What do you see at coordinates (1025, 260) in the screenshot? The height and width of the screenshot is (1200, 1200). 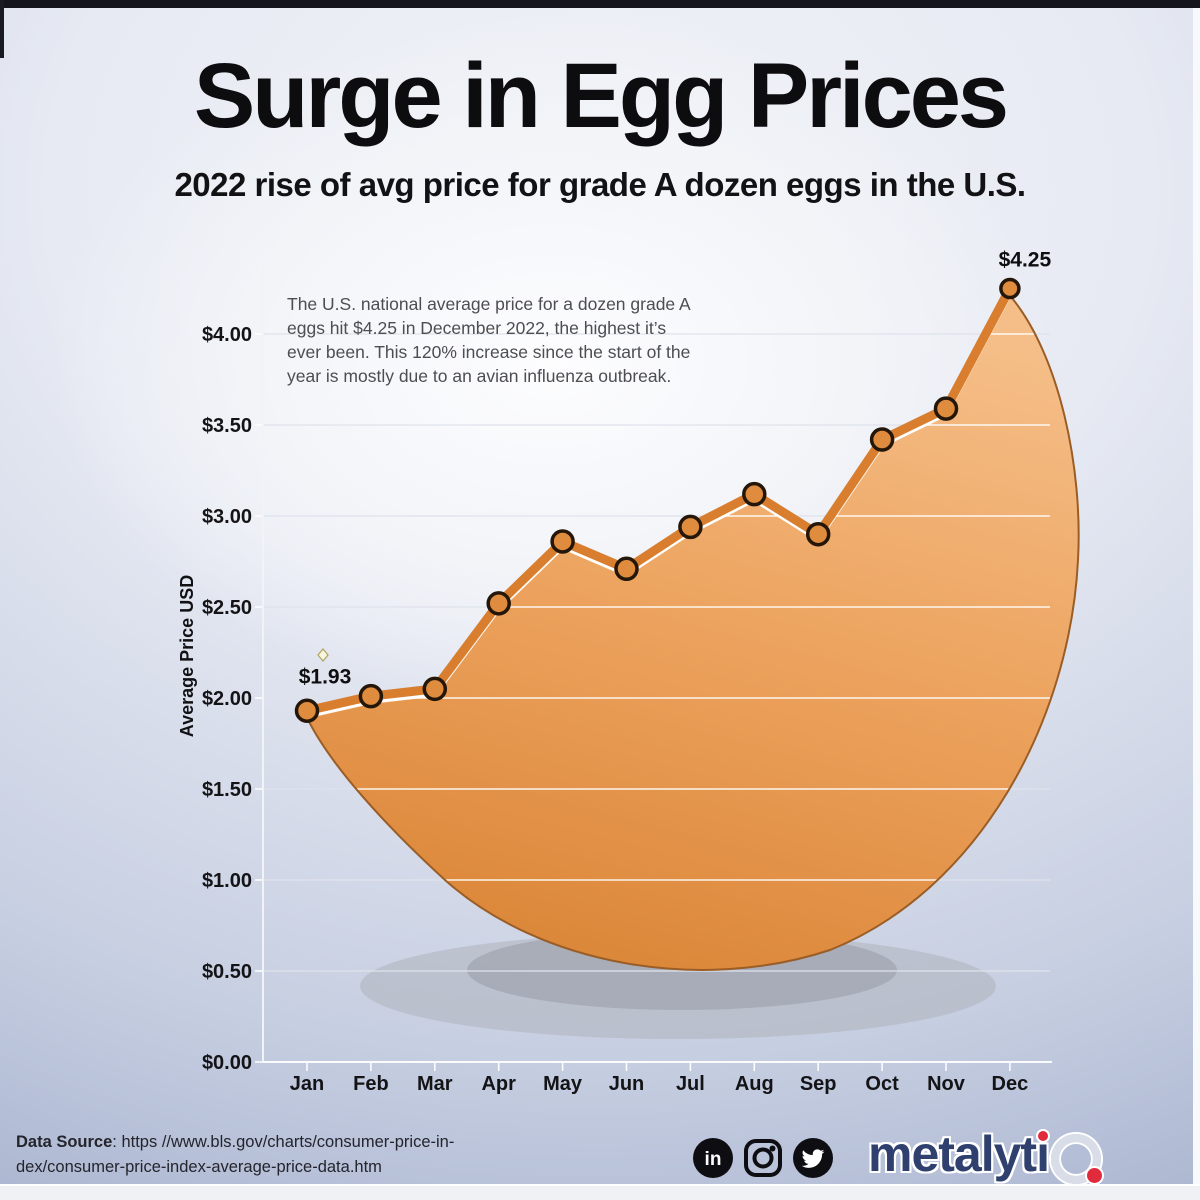 I see `last-point-label: $4.25` at bounding box center [1025, 260].